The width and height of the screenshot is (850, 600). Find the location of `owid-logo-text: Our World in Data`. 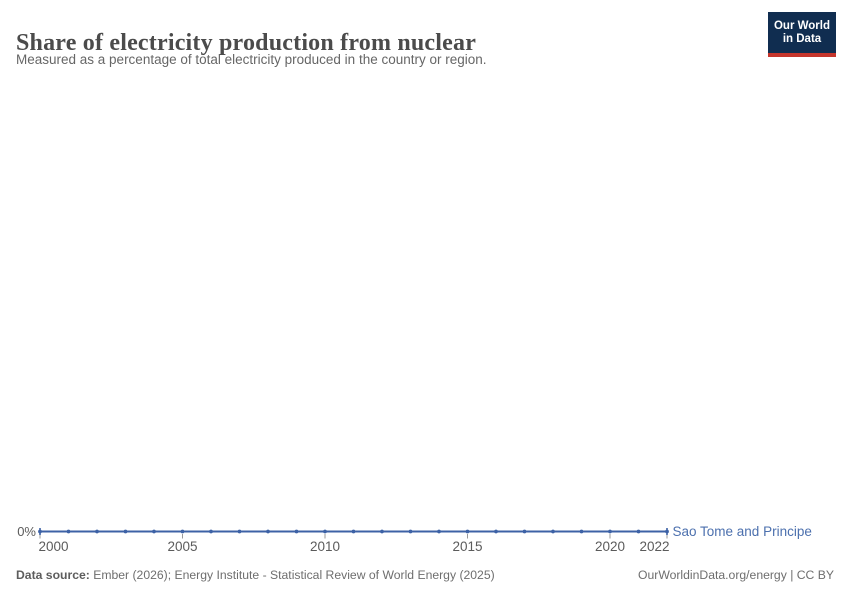

owid-logo-text: Our World in Data is located at coordinates (802, 32).